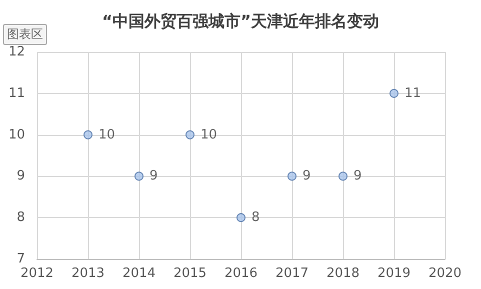 The height and width of the screenshot is (289, 481). What do you see at coordinates (256, 218) in the screenshot?
I see `data-label: 8` at bounding box center [256, 218].